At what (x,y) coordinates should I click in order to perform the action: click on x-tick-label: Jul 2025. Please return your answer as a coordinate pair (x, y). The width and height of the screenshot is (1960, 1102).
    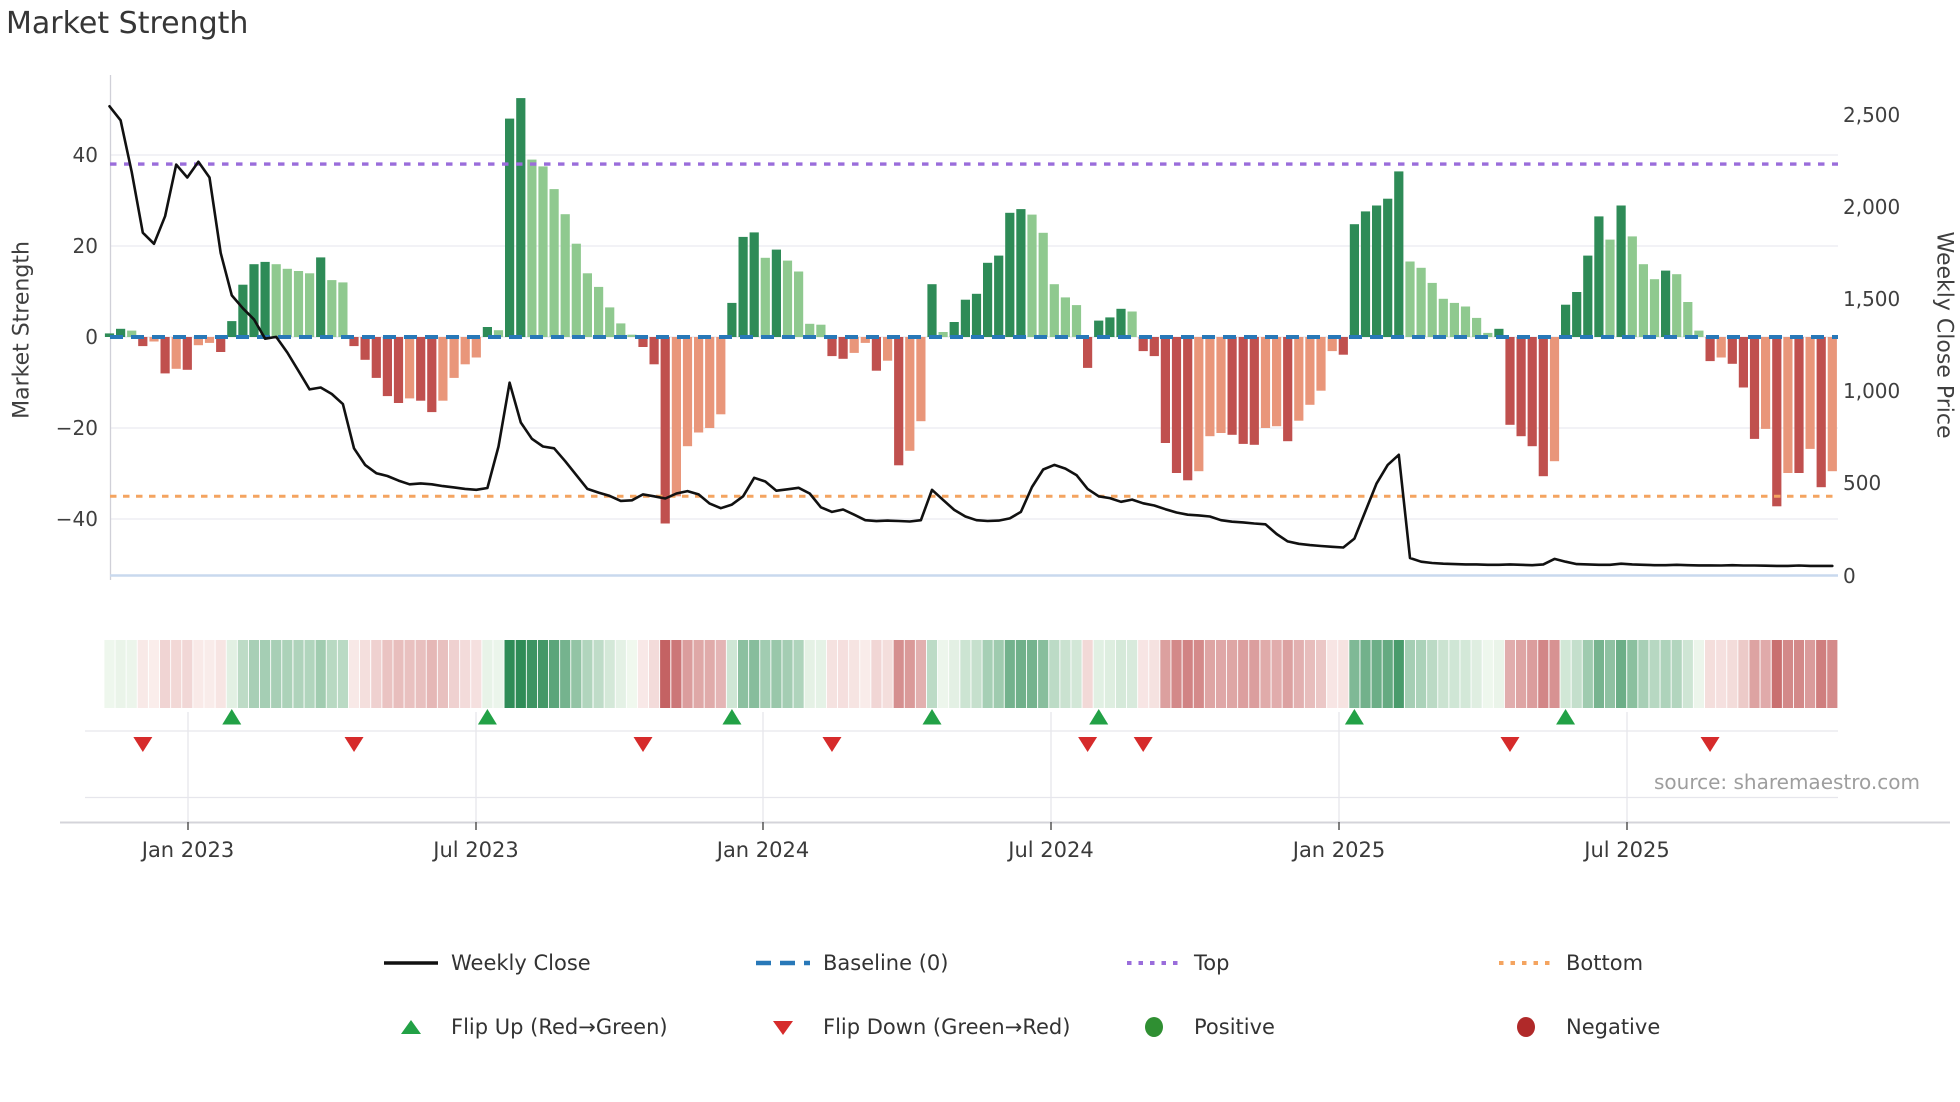
    Looking at the image, I should click on (1627, 850).